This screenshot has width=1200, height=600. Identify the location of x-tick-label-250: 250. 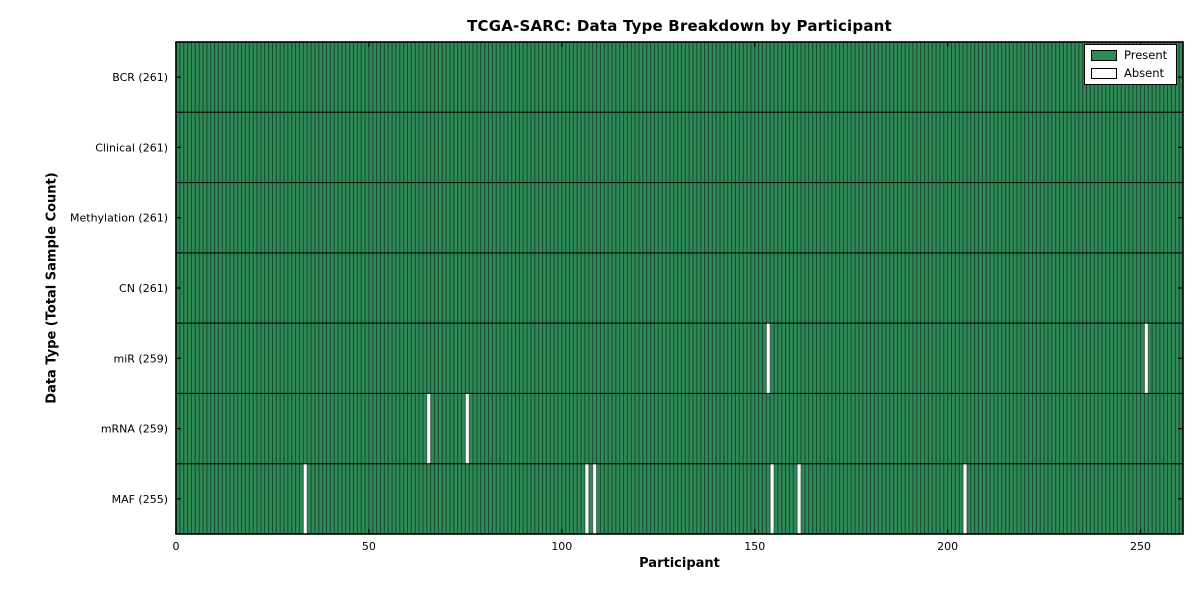
(1140, 546).